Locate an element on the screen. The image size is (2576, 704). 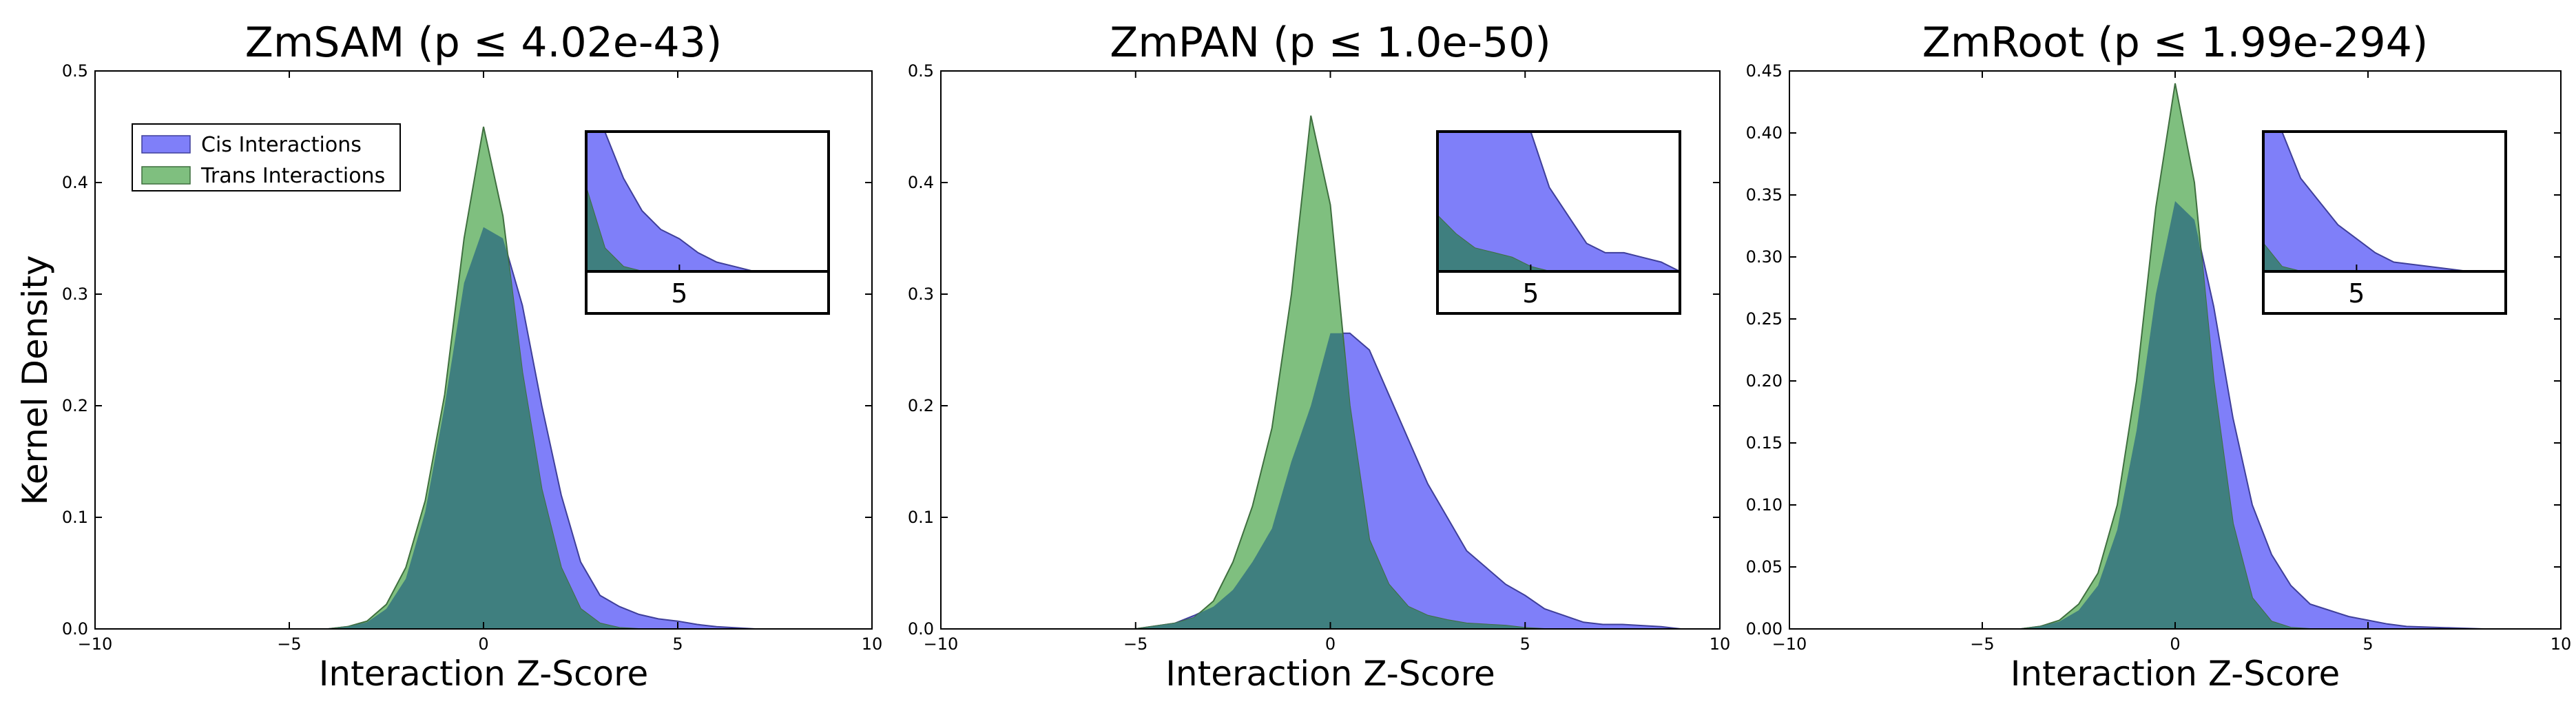
y-tick-label: 0.10 is located at coordinates (1765, 505).